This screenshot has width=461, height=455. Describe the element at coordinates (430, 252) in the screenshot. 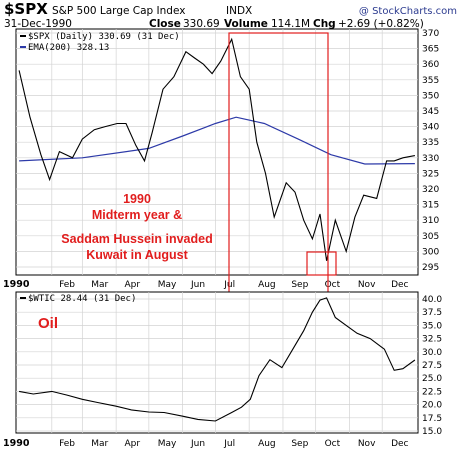

I see `y-tick-label: 300` at that location.